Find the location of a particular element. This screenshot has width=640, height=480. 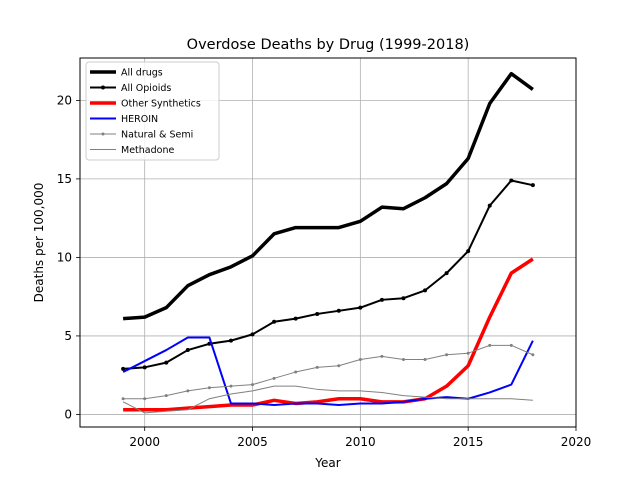

x-tick-label: 2005 is located at coordinates (252, 442).